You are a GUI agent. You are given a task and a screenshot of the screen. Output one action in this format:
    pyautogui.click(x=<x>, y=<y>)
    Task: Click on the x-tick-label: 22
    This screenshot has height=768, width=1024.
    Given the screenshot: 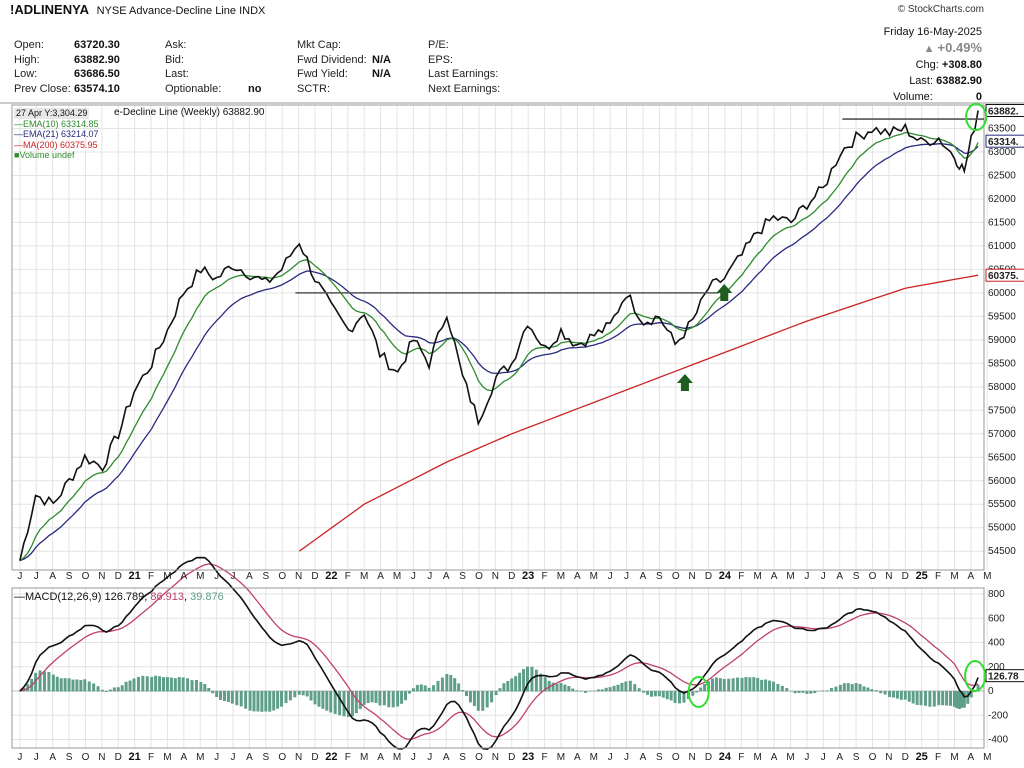 What is the action you would take?
    pyautogui.click(x=331, y=757)
    